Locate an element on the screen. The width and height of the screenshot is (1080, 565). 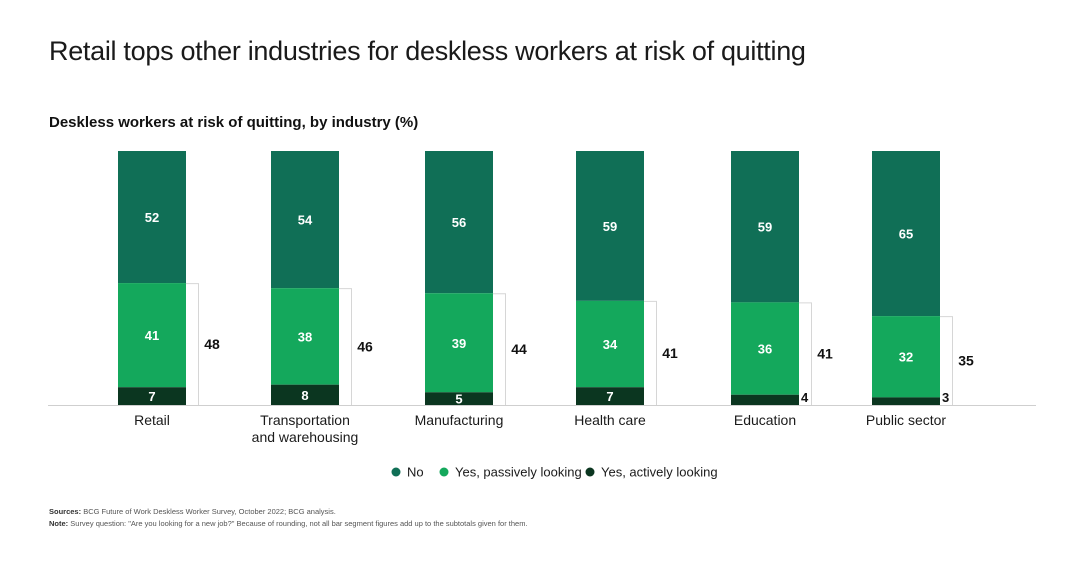
data-label-active: 5 is located at coordinates (458, 399).